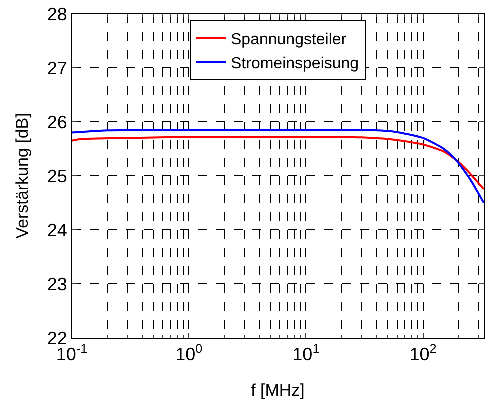 The height and width of the screenshot is (400, 489). I want to click on x-axis-title: f [MHz], so click(278, 390).